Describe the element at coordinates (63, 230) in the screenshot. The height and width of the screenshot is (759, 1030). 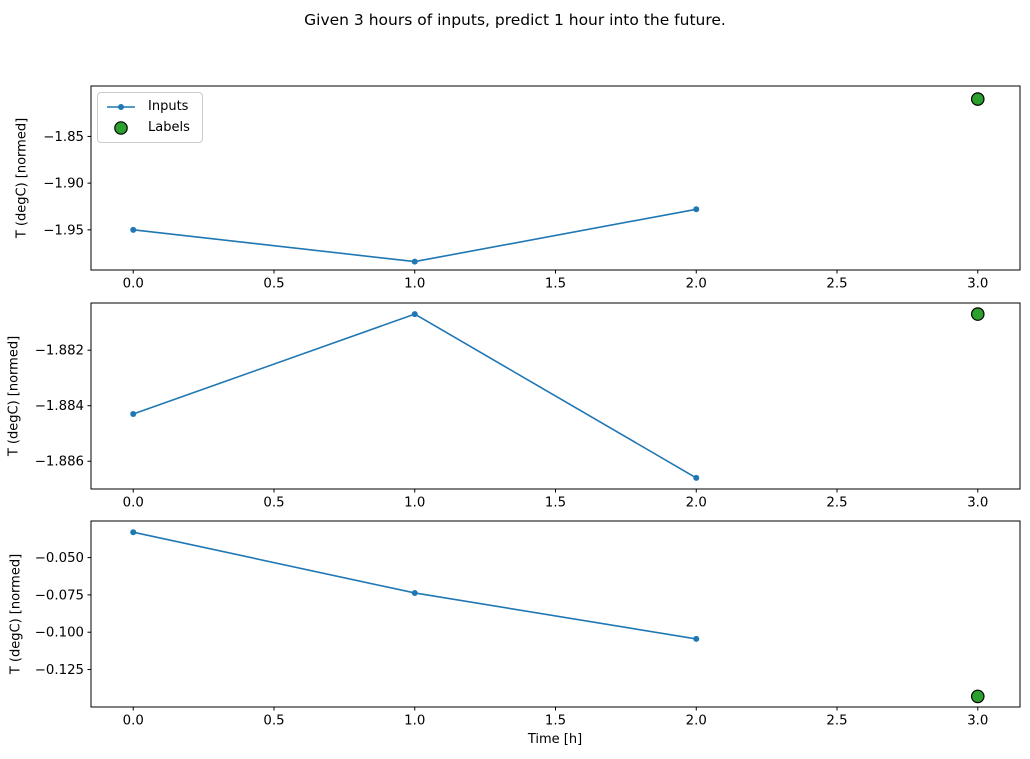
I see `y-tick-label: −1.95` at that location.